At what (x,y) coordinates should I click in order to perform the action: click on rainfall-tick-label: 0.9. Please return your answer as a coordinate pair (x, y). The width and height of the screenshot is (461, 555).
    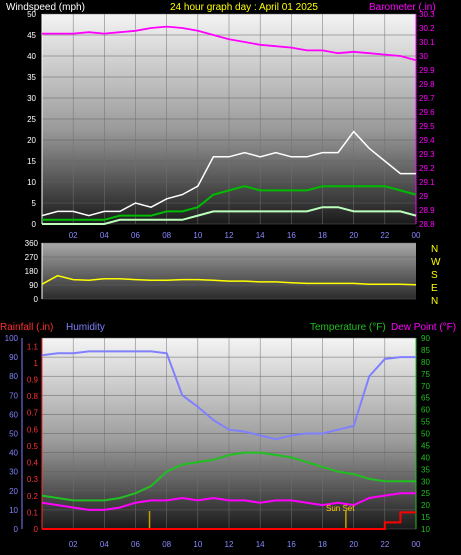
    Looking at the image, I should click on (33, 380).